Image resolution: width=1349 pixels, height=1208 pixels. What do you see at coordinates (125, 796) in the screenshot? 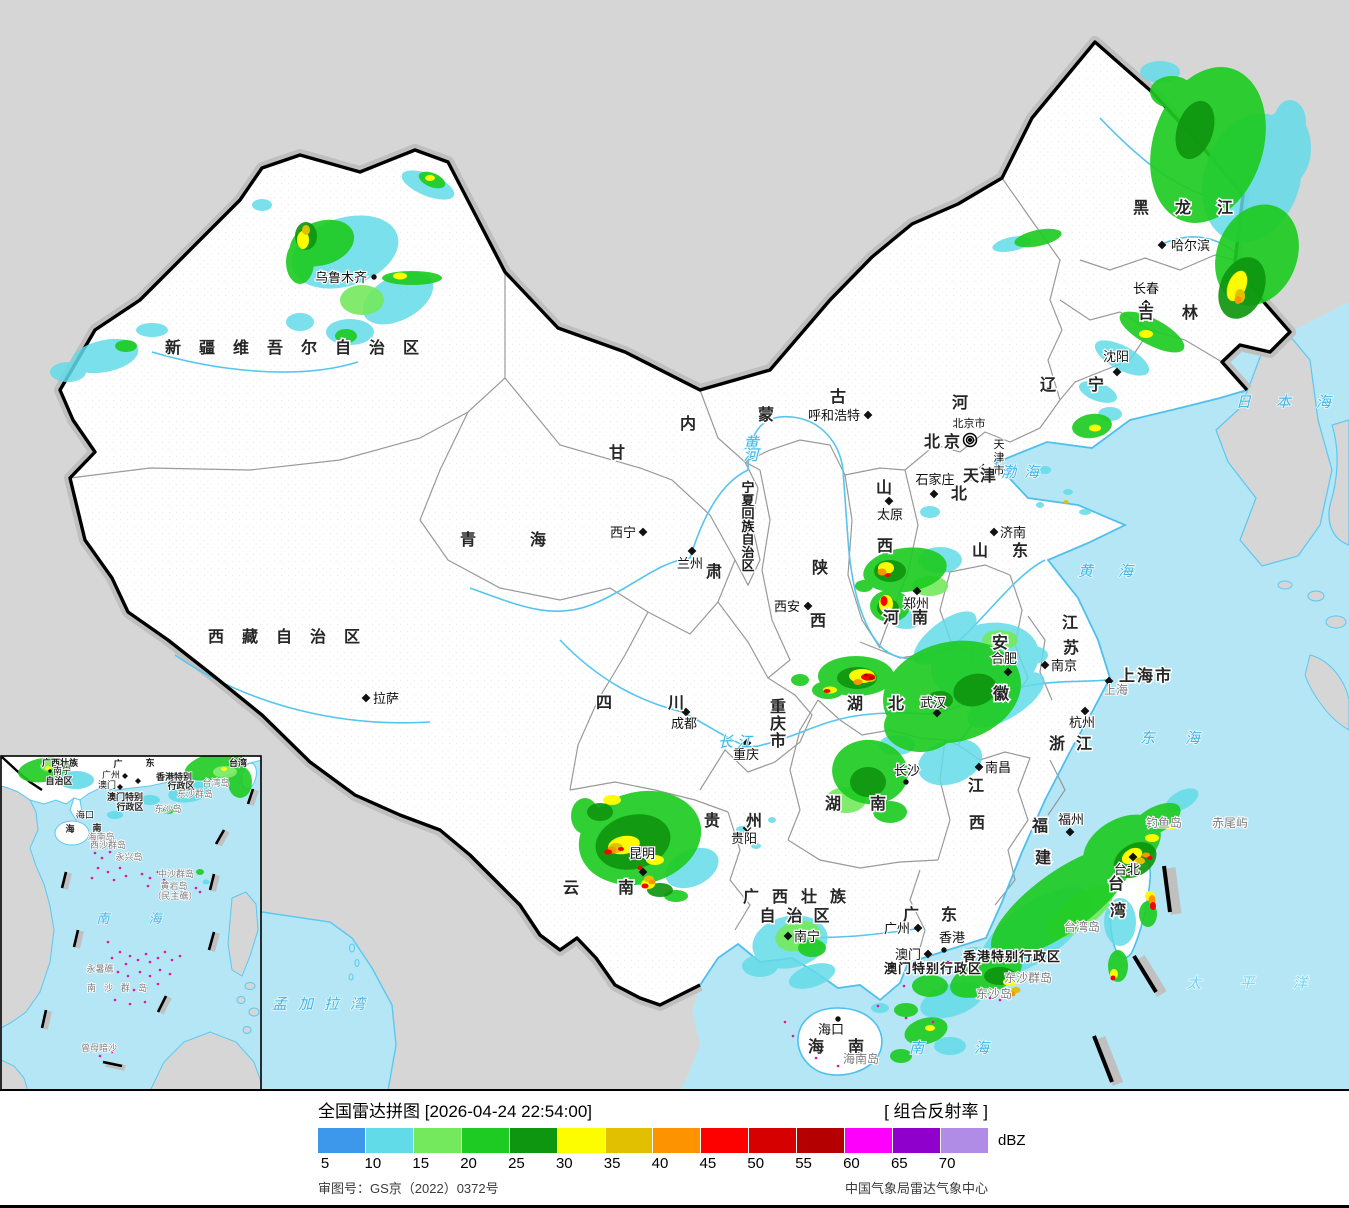
I see `ins-prov-label: 澳门特别` at bounding box center [125, 796].